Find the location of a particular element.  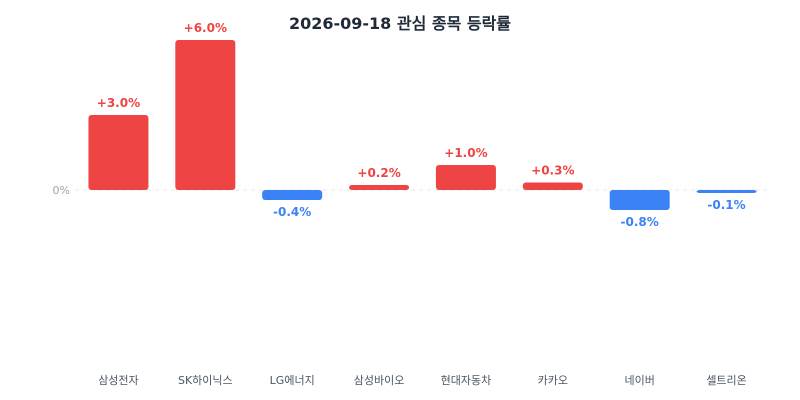

category-label-7: 셀트리온 is located at coordinates (726, 380).